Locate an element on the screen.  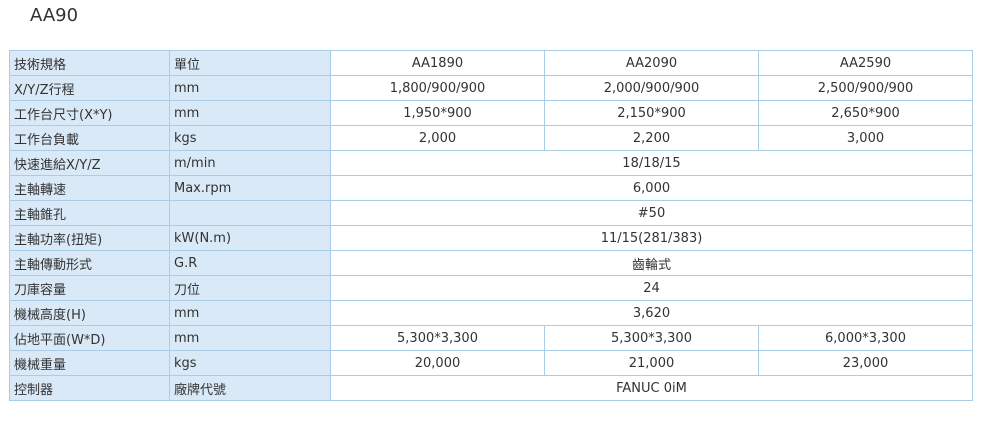
table-row: 機械重量 kgs 20,000 21,000 23,000 is located at coordinates (491, 363).